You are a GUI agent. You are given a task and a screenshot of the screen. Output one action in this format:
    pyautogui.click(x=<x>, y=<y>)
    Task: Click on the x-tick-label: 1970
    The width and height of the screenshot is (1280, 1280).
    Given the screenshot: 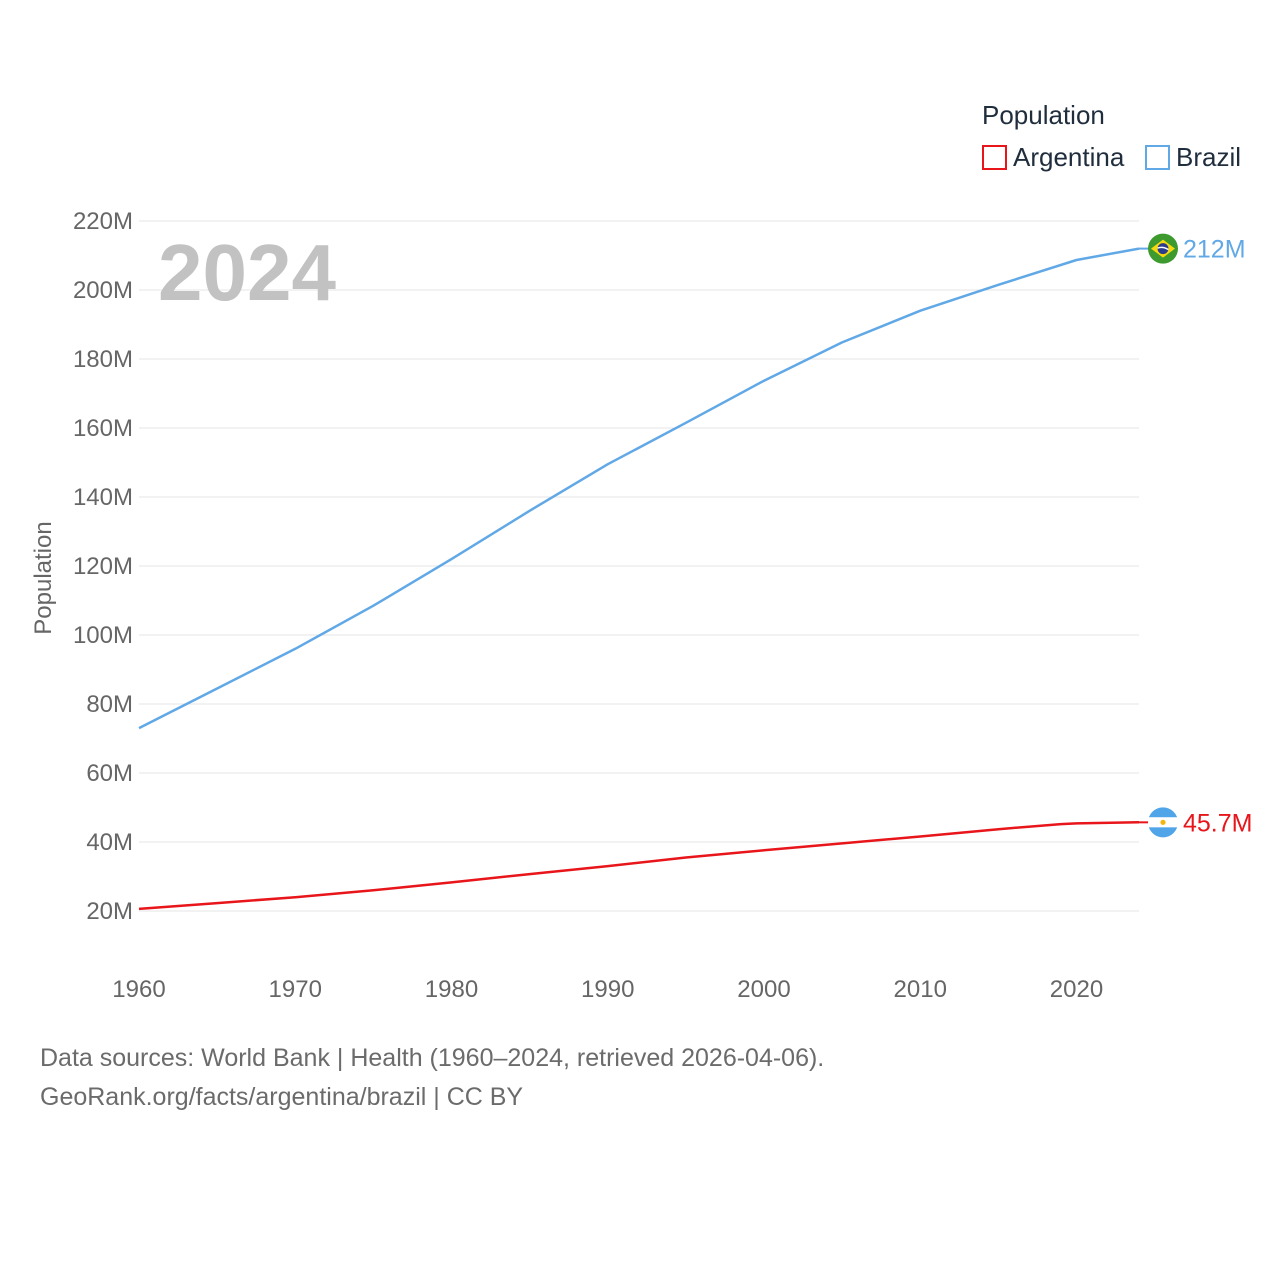 What is the action you would take?
    pyautogui.click(x=295, y=989)
    